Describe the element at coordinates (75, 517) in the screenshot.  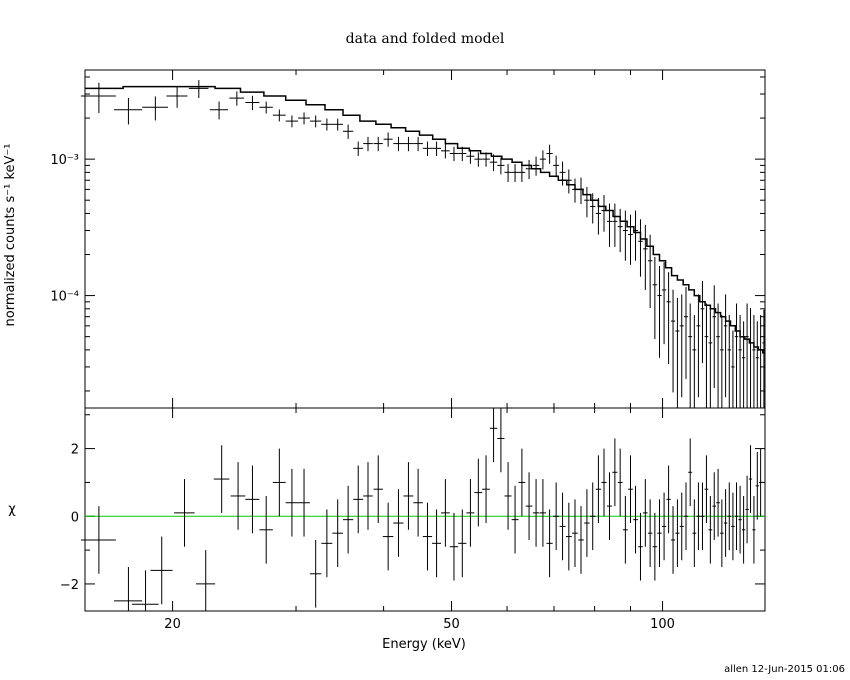
I see `y-tick-label: 0` at that location.